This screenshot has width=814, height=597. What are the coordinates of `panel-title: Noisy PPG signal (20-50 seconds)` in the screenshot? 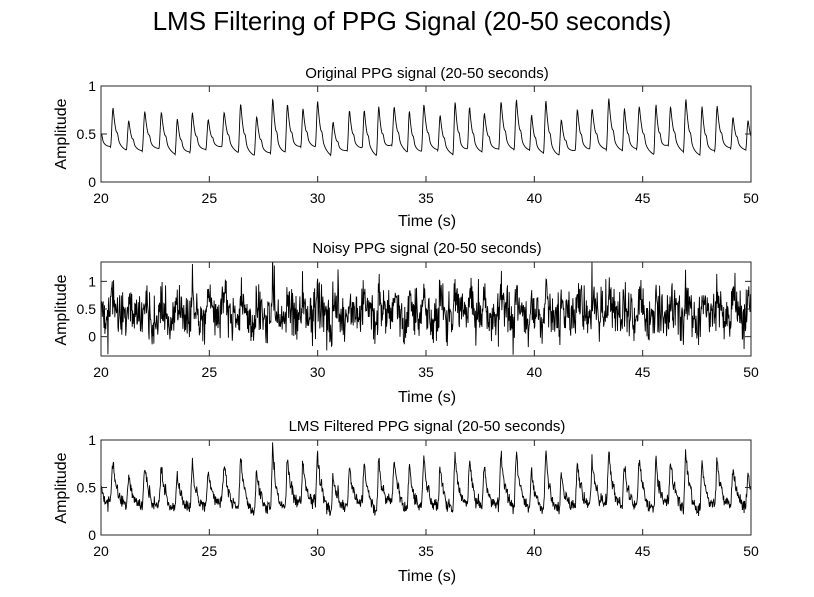 It's located at (426, 248).